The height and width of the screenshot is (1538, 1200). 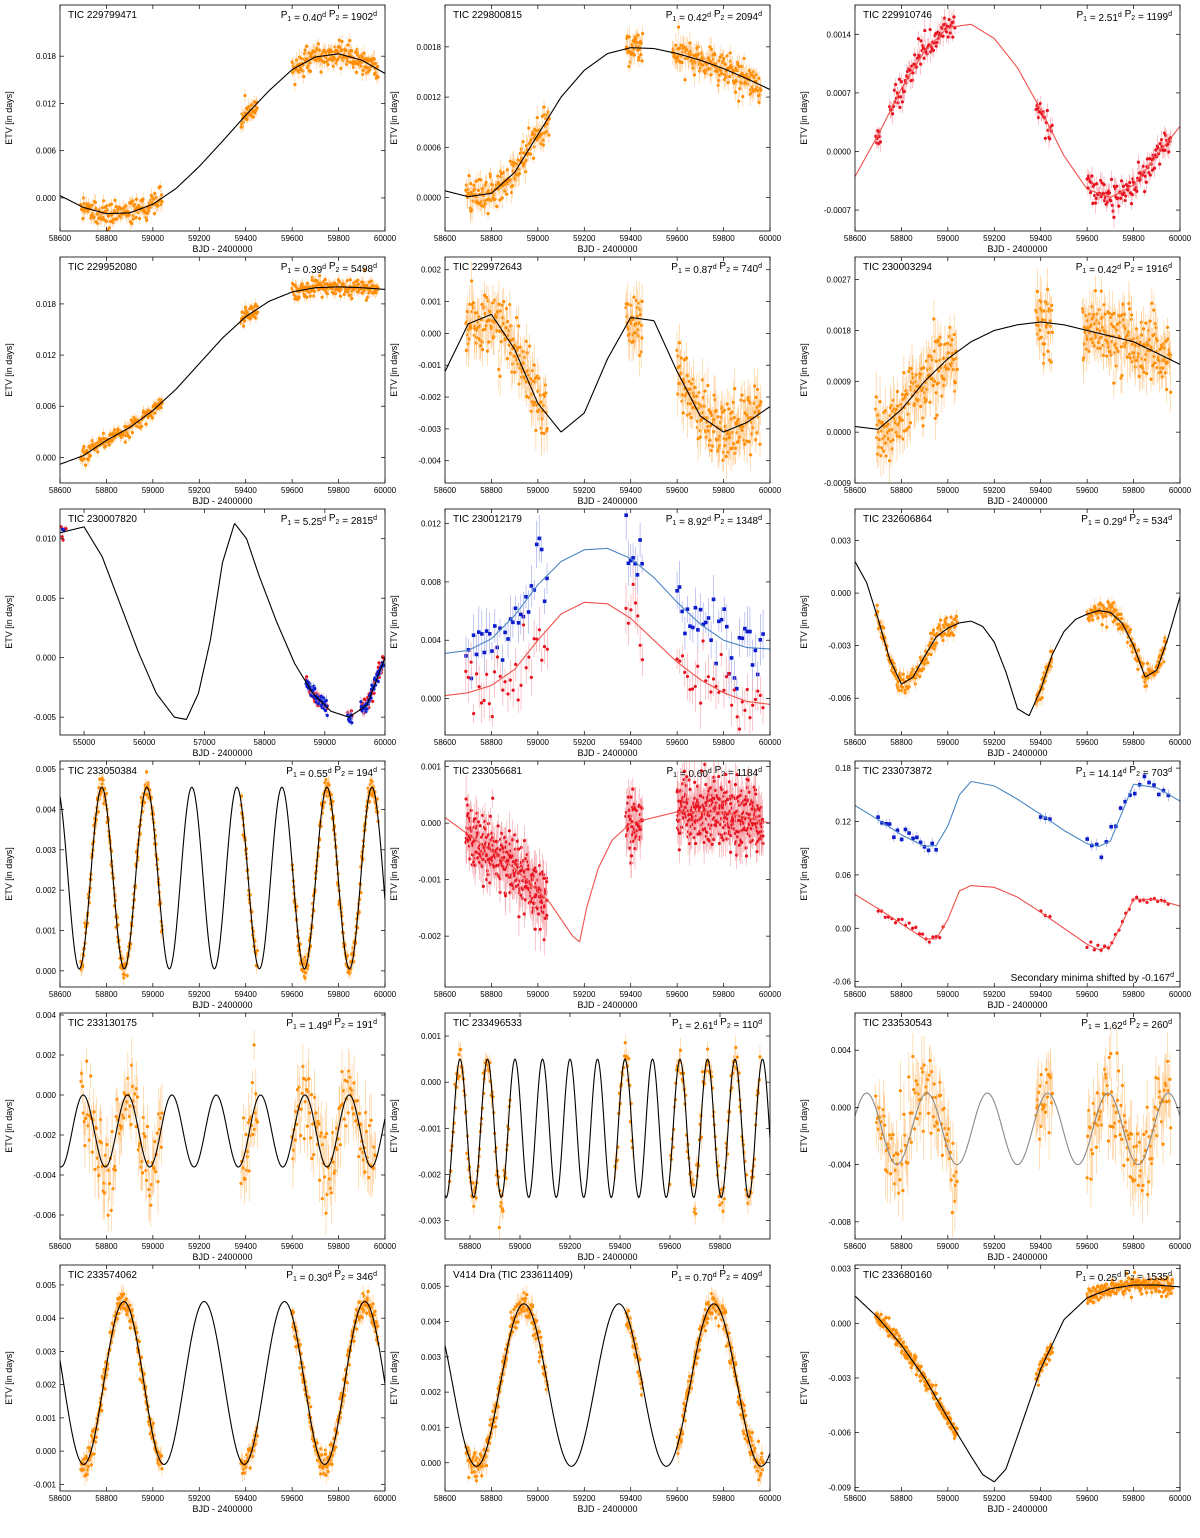 I want to click on plot-frame, so click(x=1017, y=370).